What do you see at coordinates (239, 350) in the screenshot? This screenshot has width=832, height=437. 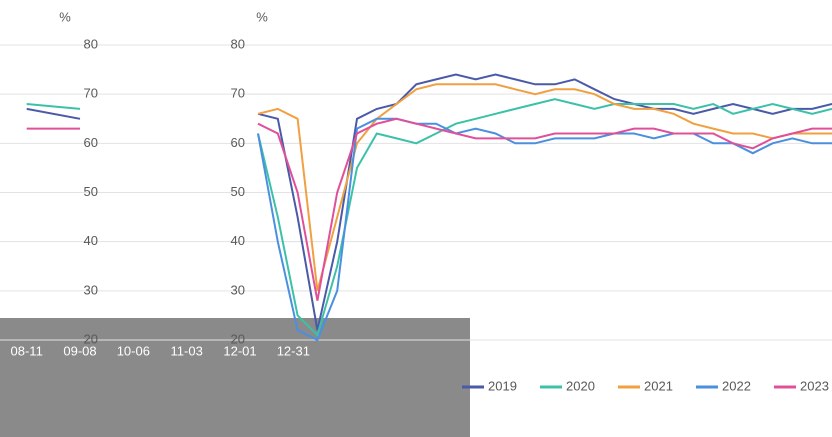 I see `x-tick-label: 12-01` at bounding box center [239, 350].